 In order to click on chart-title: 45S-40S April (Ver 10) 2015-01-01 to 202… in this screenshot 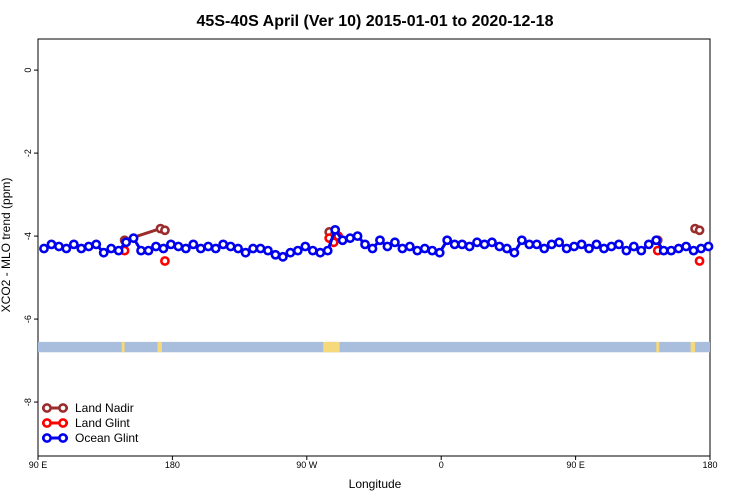, I will do `click(375, 21)`.